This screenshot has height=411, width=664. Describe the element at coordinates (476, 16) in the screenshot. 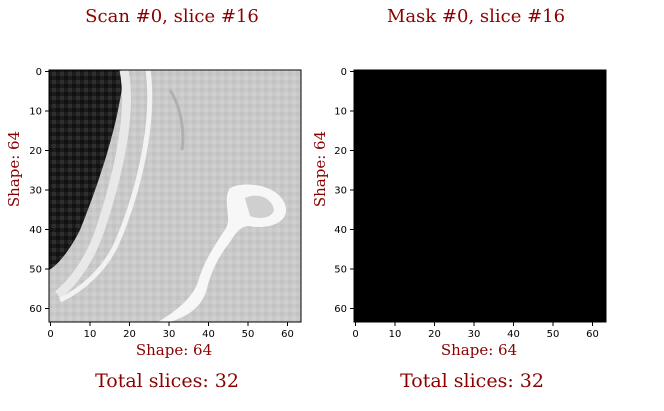

I see `mask-title: Mask #0, slice #16` at that location.